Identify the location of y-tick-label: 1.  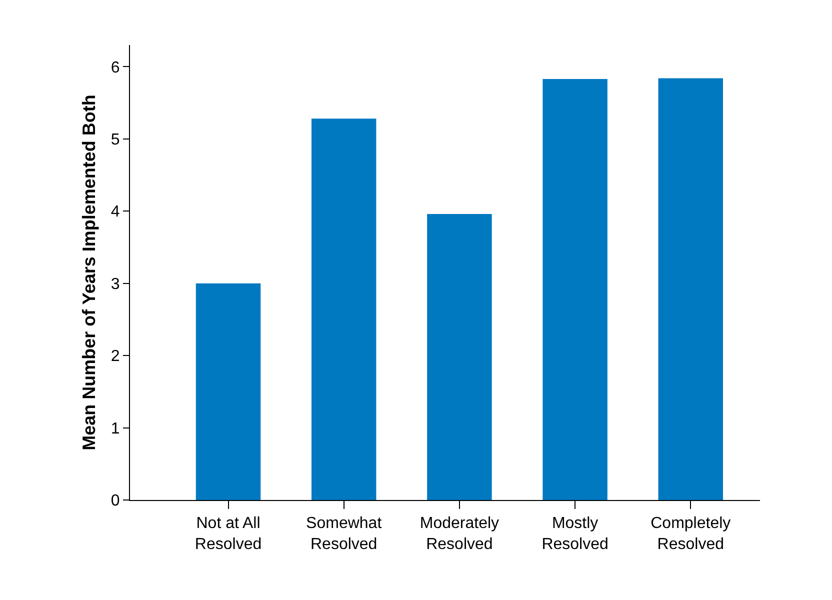
(115, 429).